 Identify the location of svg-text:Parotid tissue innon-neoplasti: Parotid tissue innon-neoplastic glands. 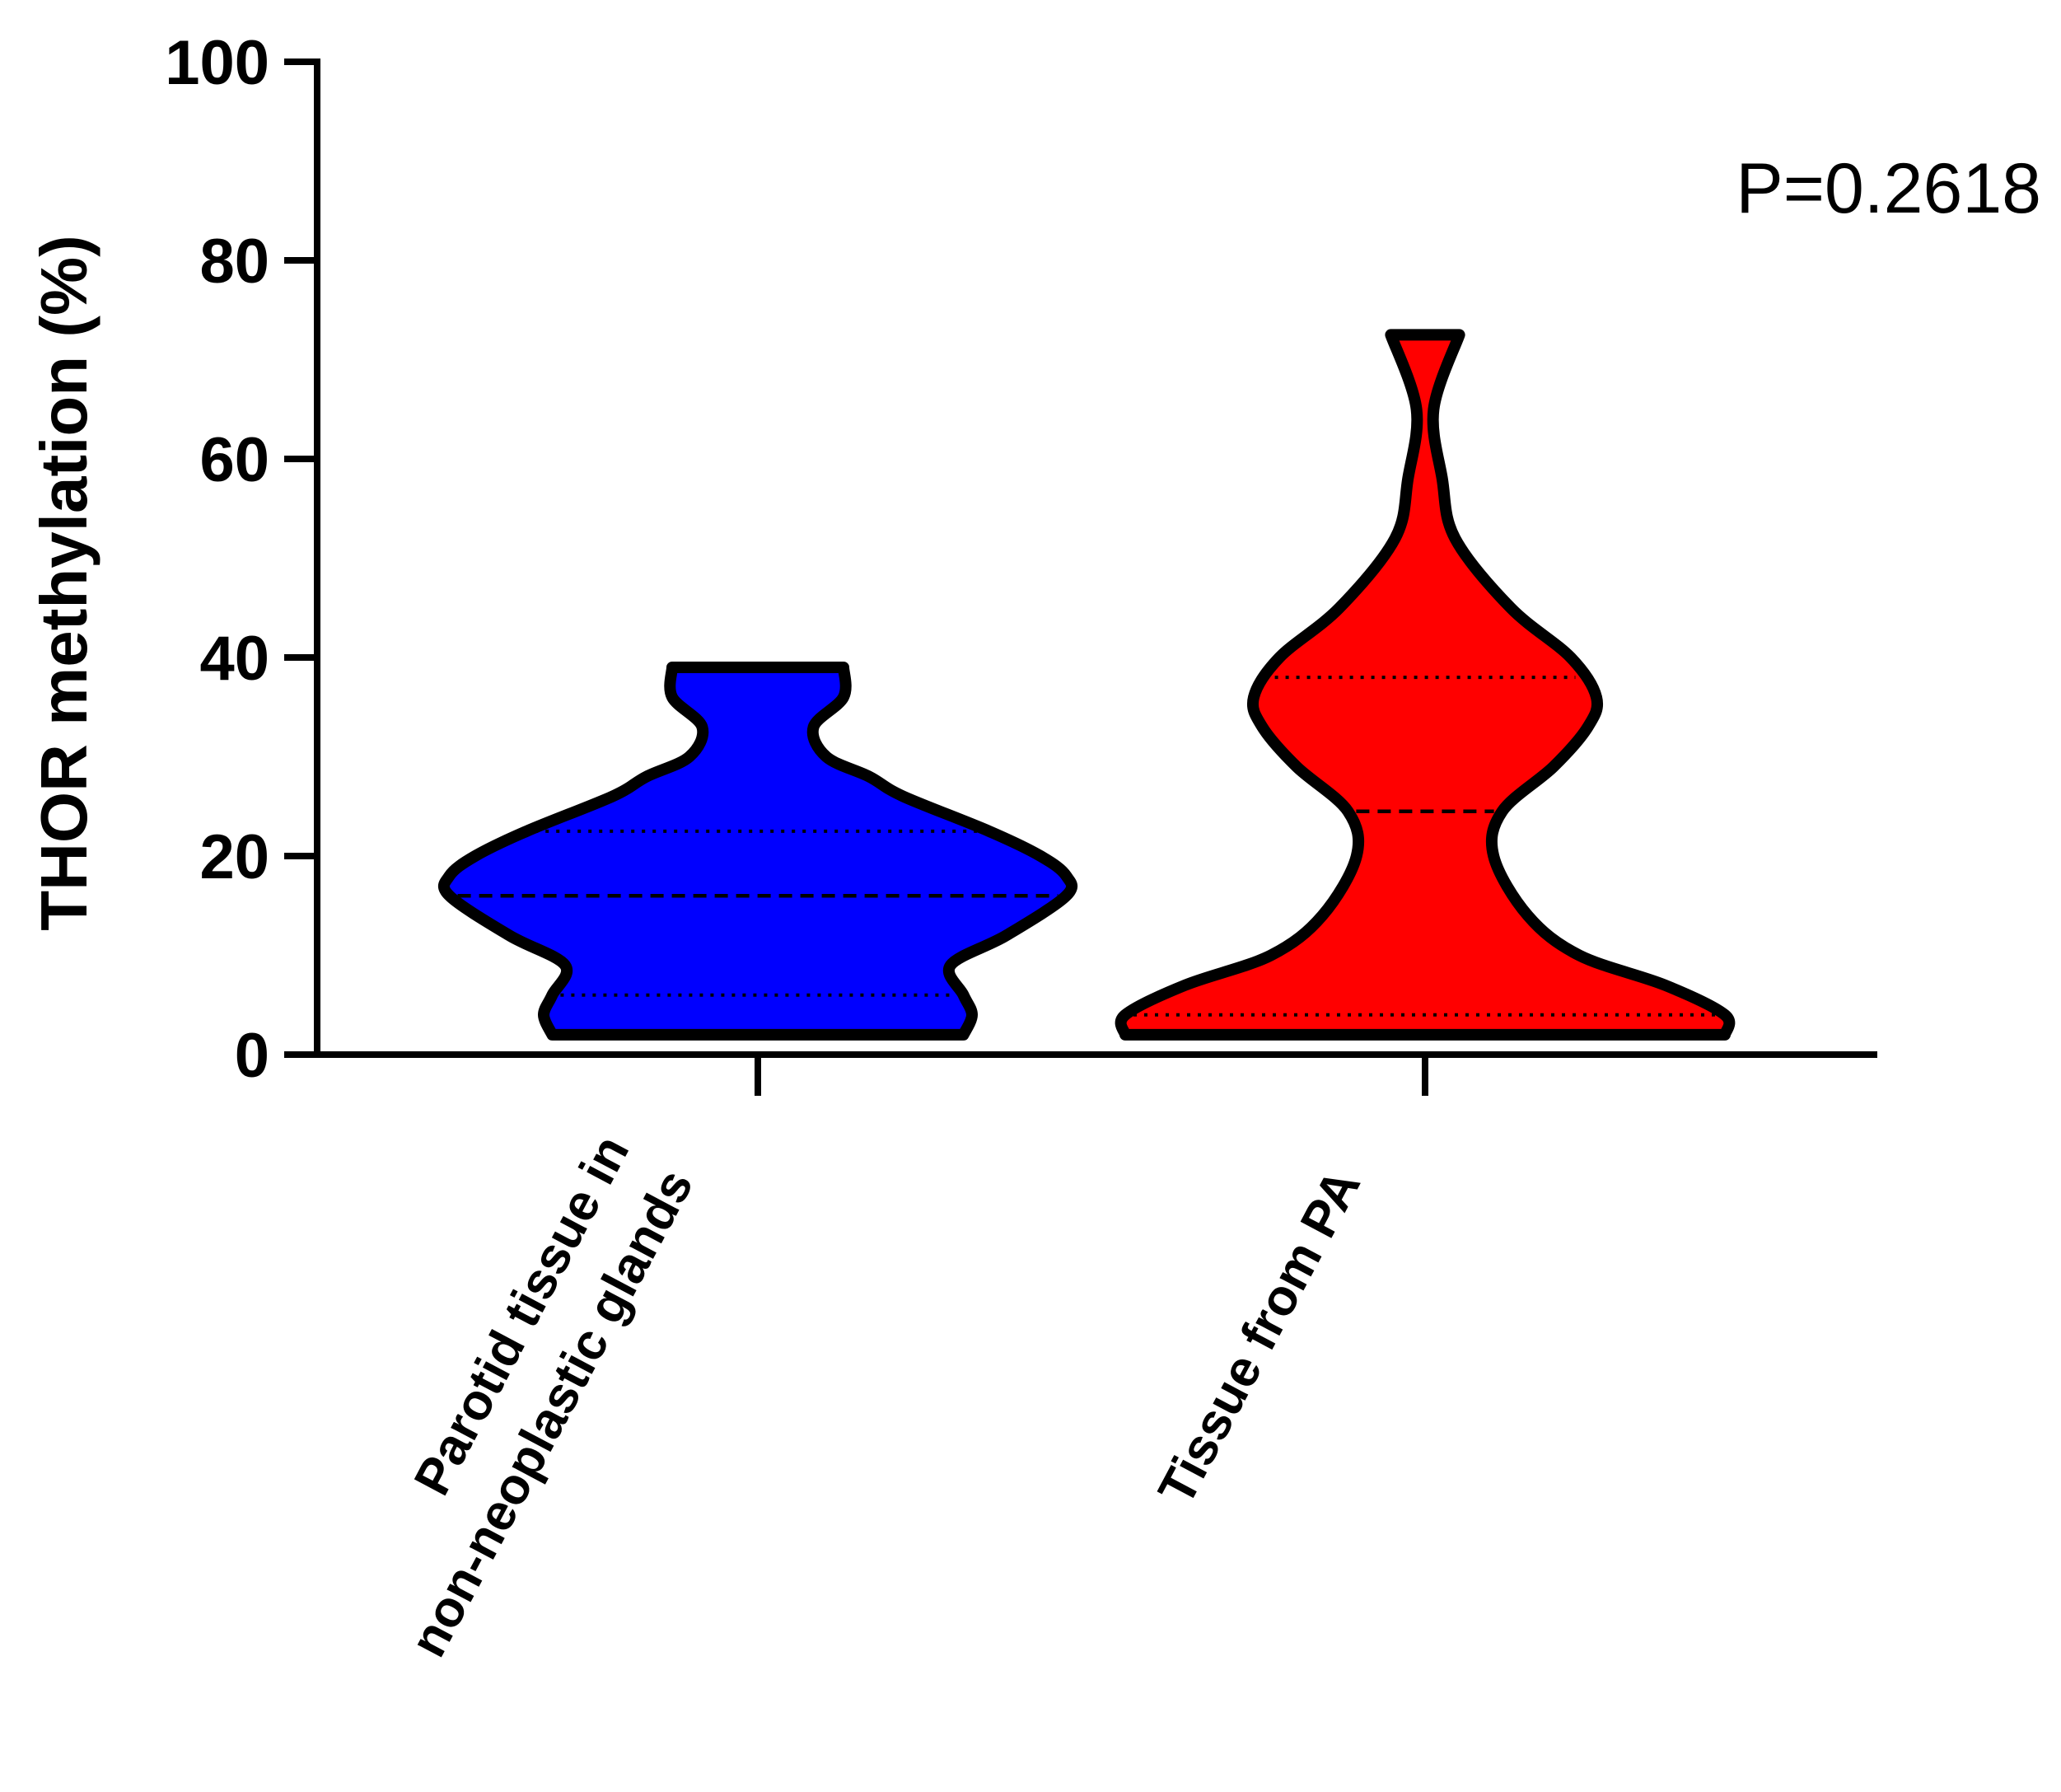
(520, 1396).